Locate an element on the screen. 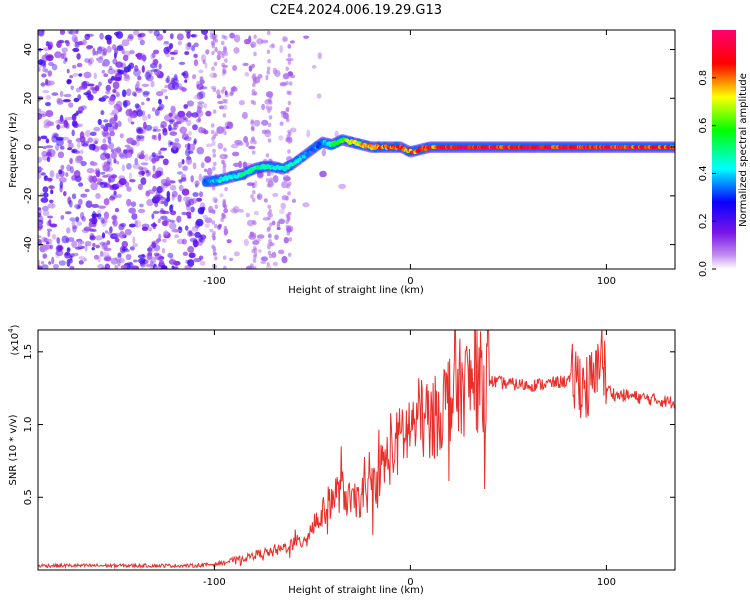  y-tick-label: 0 is located at coordinates (28, 147).